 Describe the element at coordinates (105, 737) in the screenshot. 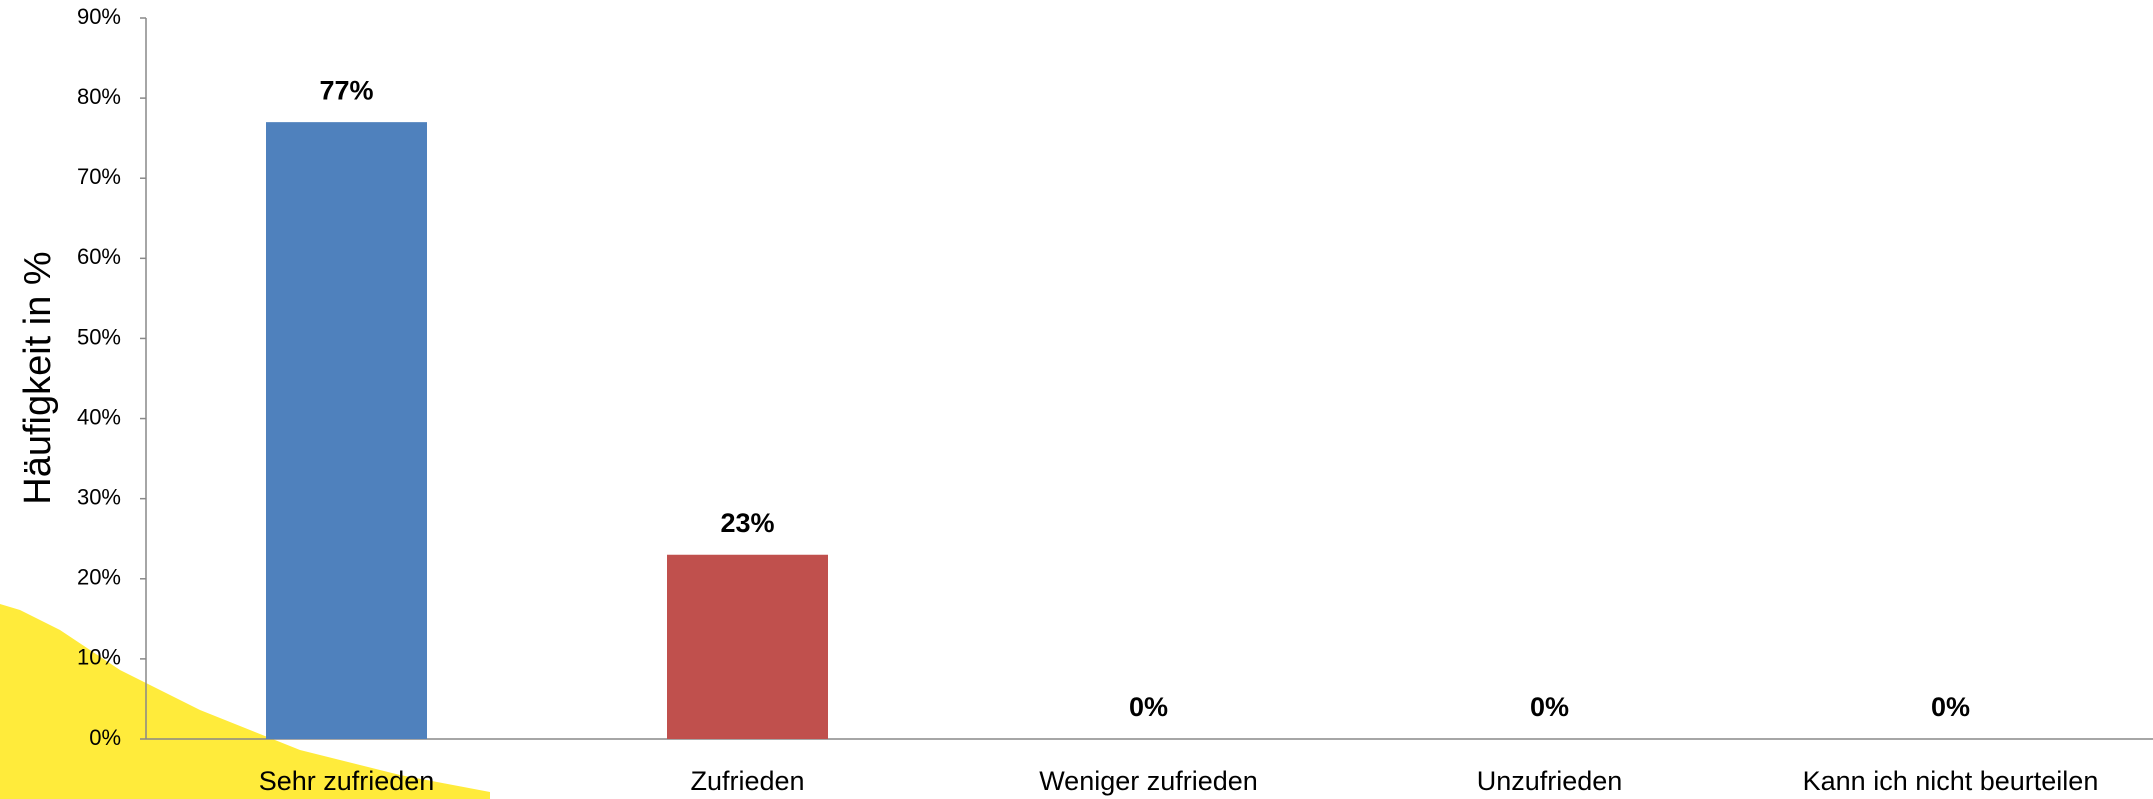

I see `y-tick-label: 0%` at that location.